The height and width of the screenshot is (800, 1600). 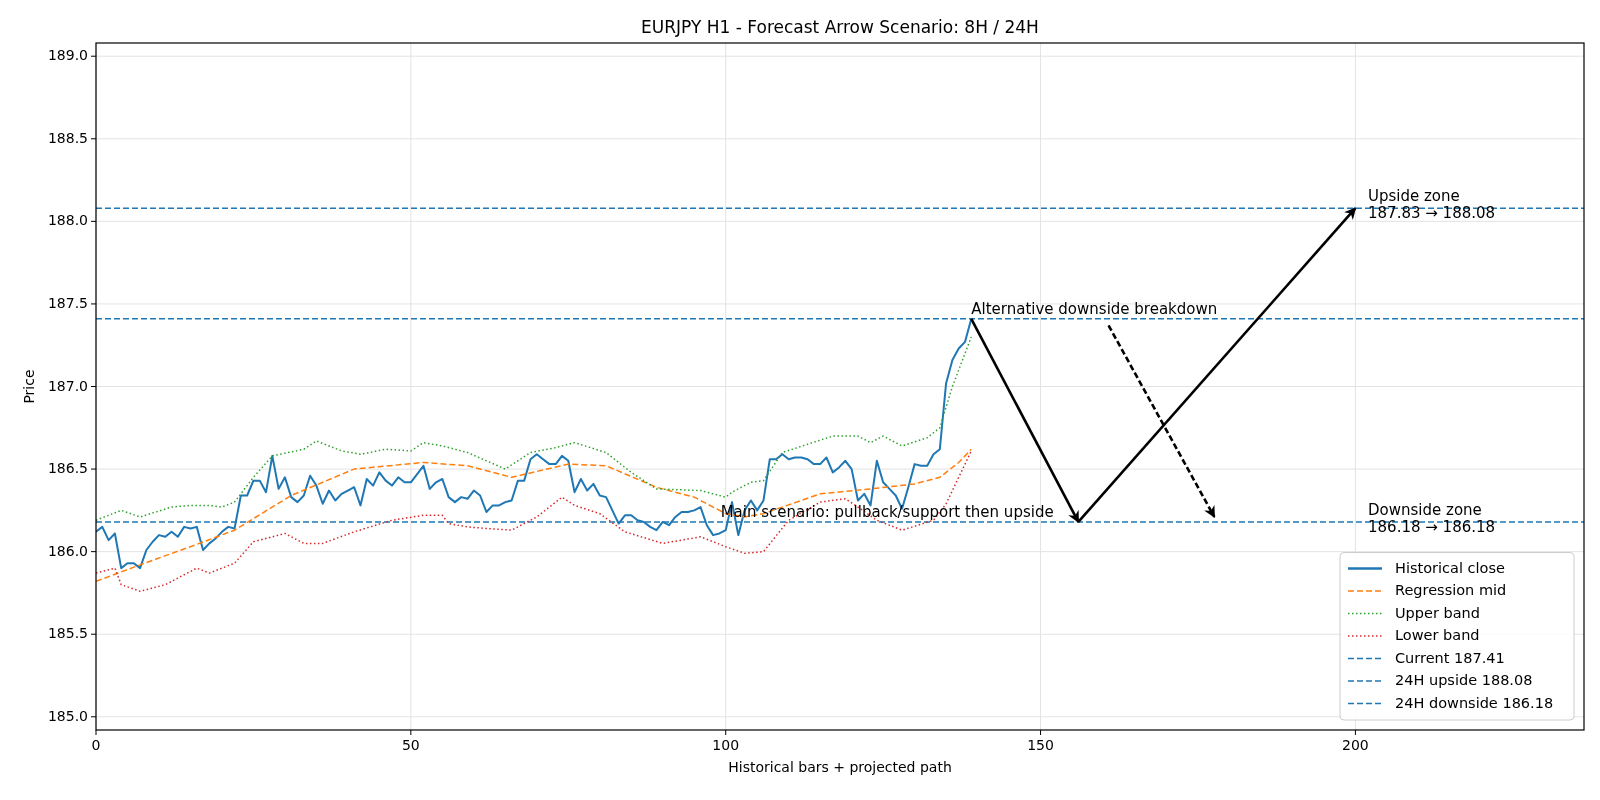 I want to click on x-tick-label: 200, so click(x=1355, y=745).